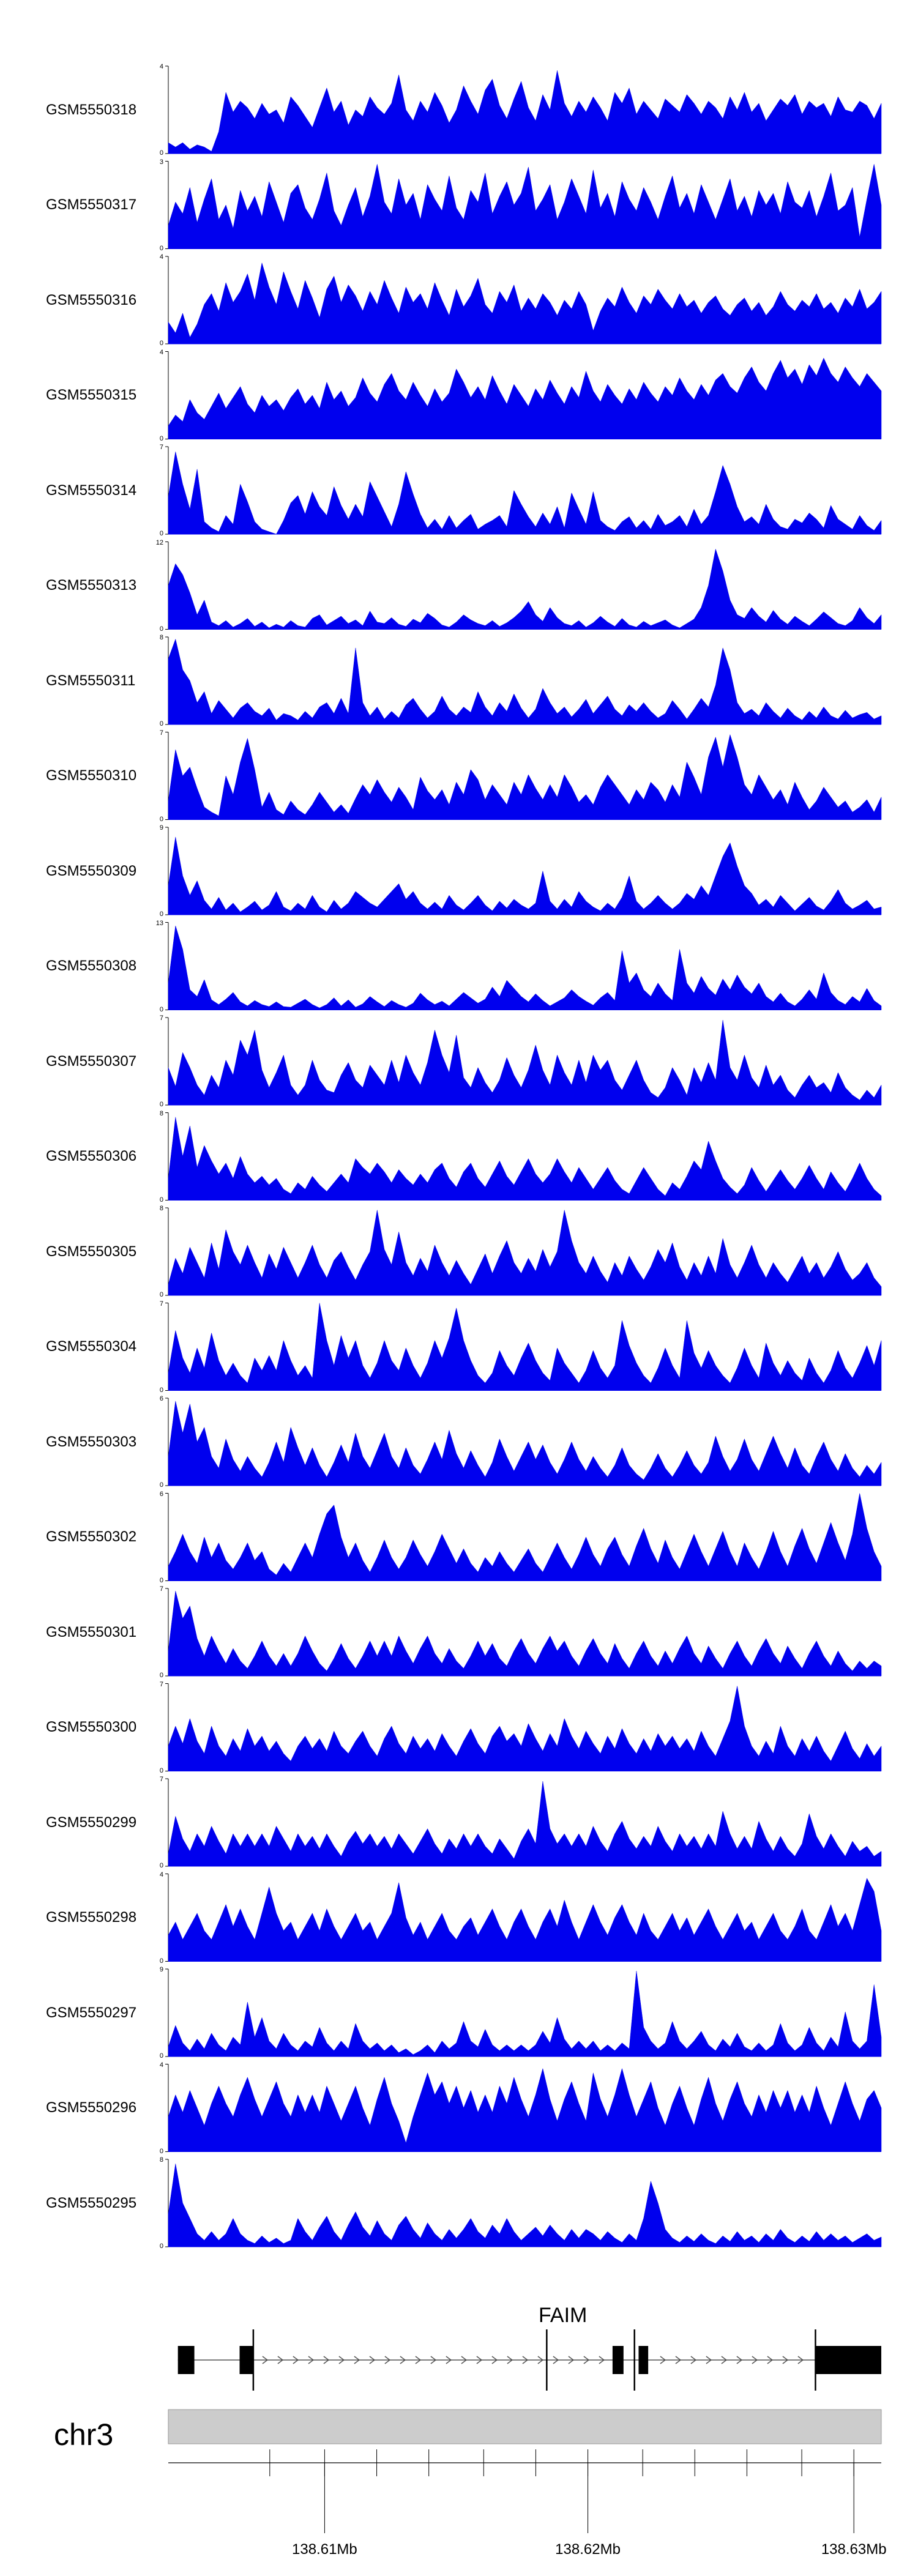 The width and height of the screenshot is (918, 2576). Describe the element at coordinates (91, 1918) in the screenshot. I see `track-label: GSM5550298` at that location.